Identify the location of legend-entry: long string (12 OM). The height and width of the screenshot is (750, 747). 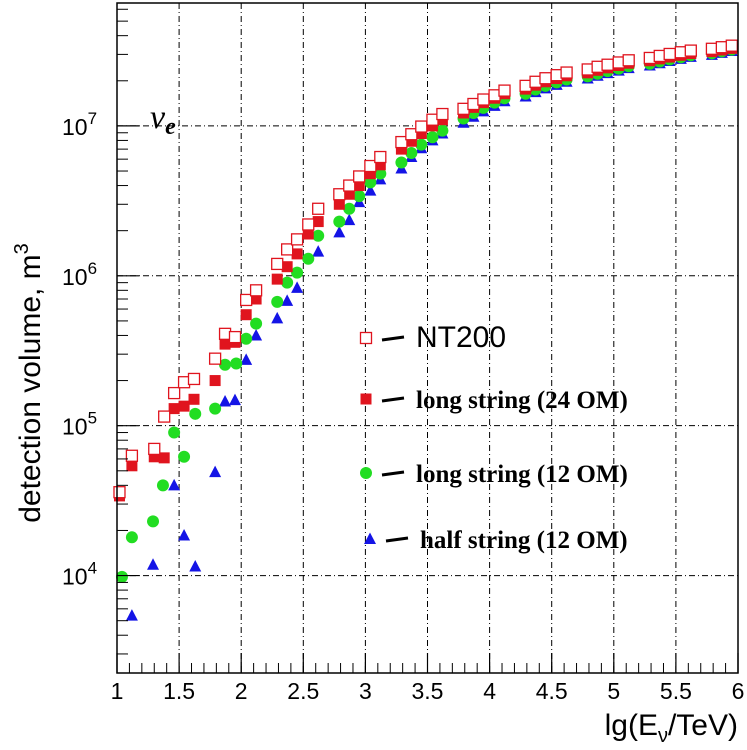
(494, 474).